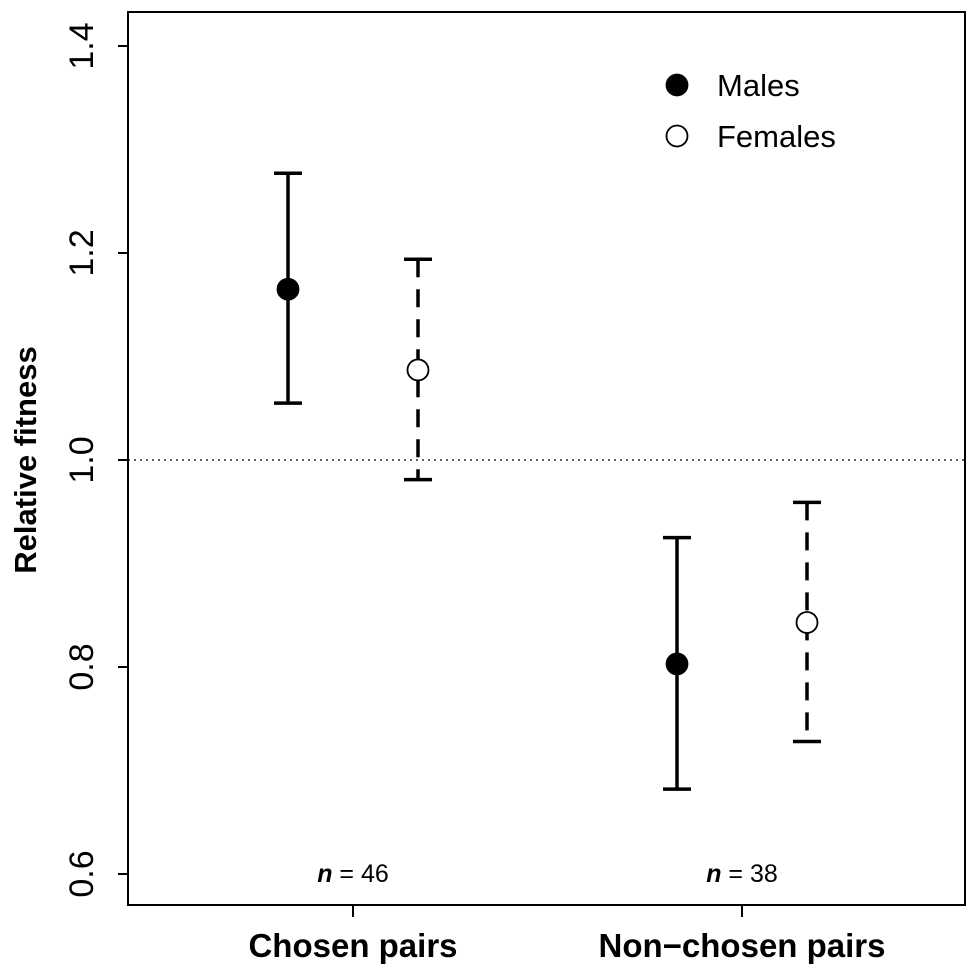  Describe the element at coordinates (353, 874) in the screenshot. I see `sample-size-label: n = 46` at that location.